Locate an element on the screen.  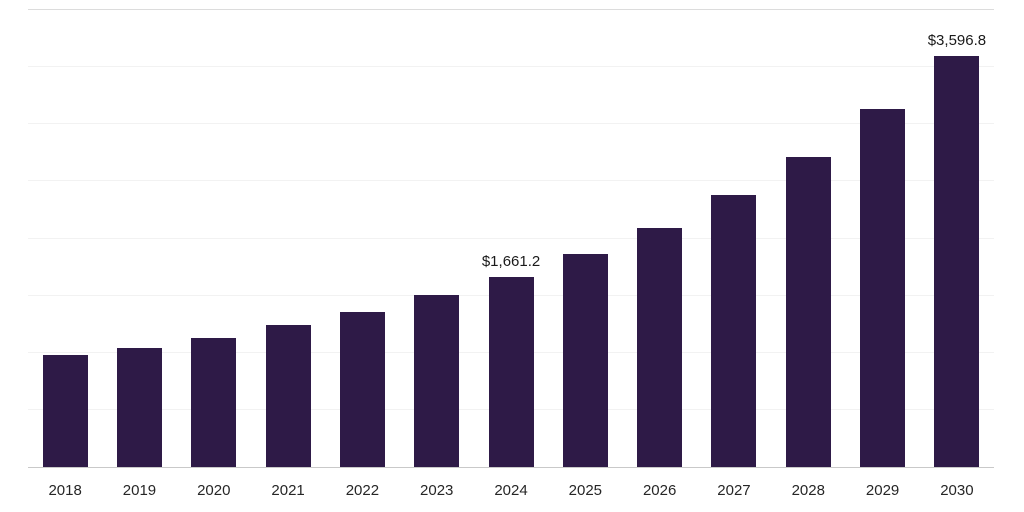
x-tick-label-2018: 2018 is located at coordinates (65, 490).